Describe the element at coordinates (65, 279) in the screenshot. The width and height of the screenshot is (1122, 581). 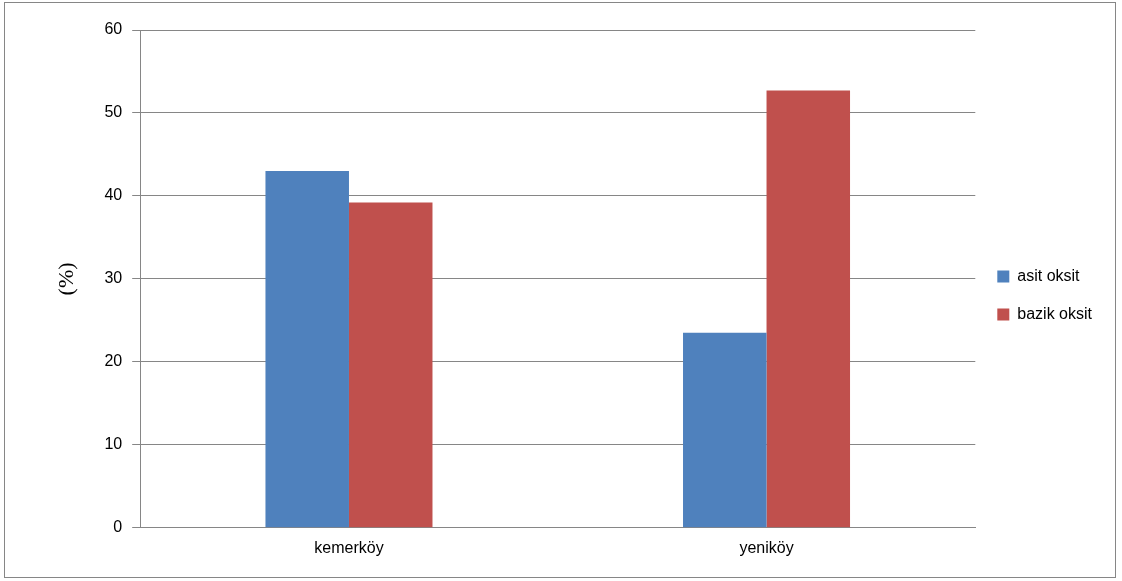
I see `y-axis-title: (%)` at that location.